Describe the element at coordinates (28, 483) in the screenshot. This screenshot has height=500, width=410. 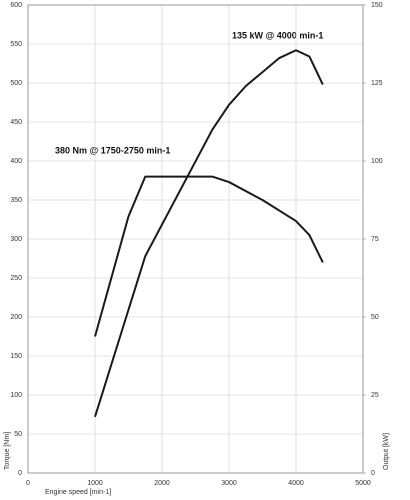
I see `x-tick-label: 0` at that location.